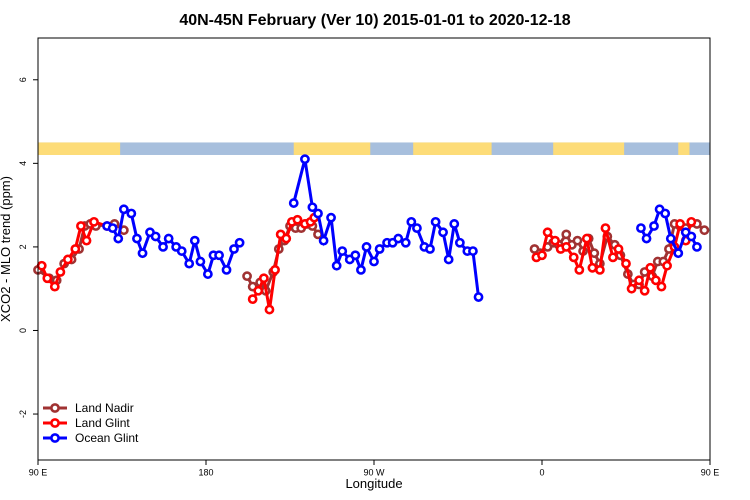 The width and height of the screenshot is (750, 500). I want to click on legend-item: Land Nadir, so click(88, 408).